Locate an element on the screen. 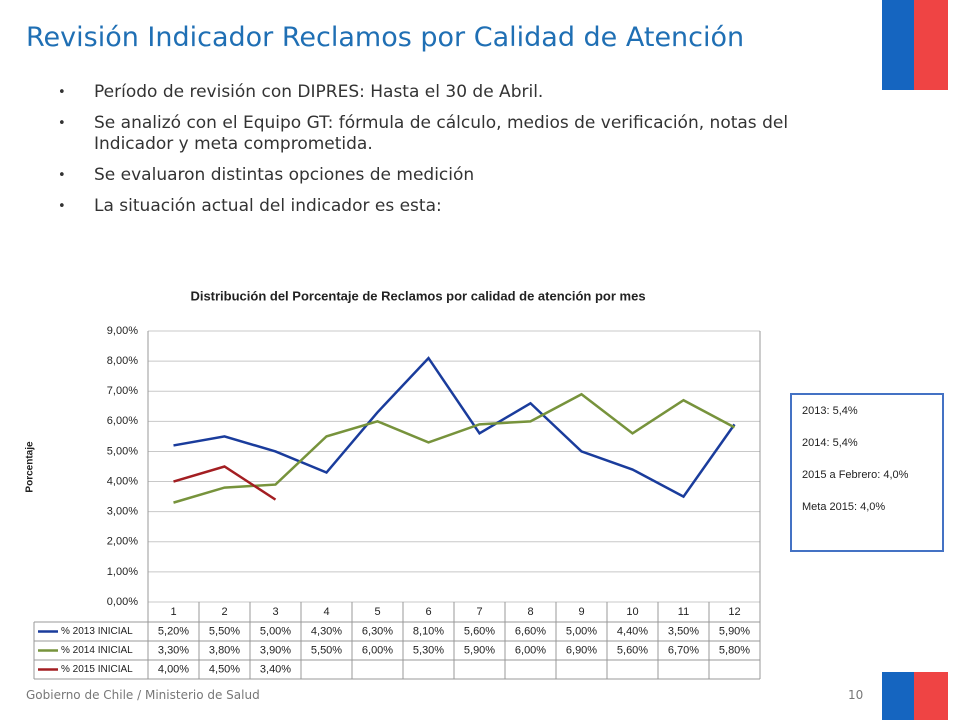 The width and height of the screenshot is (960, 720). table-cell: 3,50% is located at coordinates (683, 631).